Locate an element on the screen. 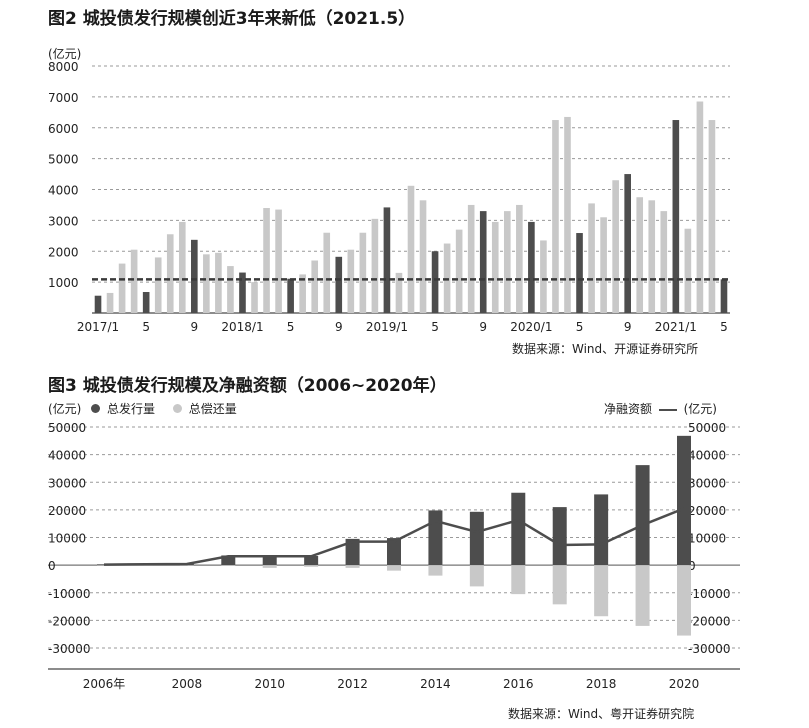 The width and height of the screenshot is (809, 728). chart2-x-tick-label: 2016 is located at coordinates (518, 684).